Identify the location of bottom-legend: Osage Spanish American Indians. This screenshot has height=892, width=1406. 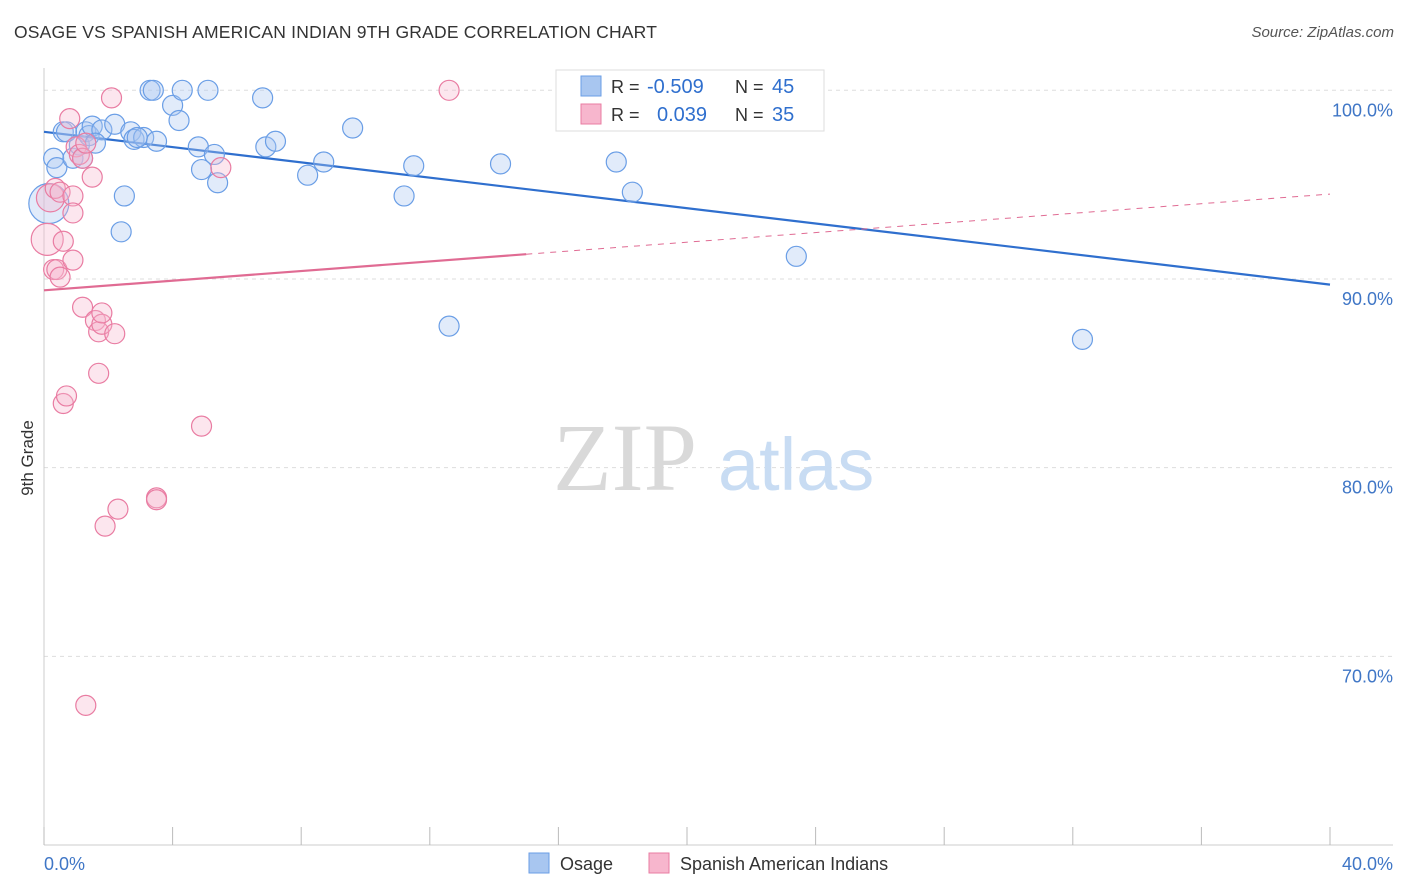
(708, 863).